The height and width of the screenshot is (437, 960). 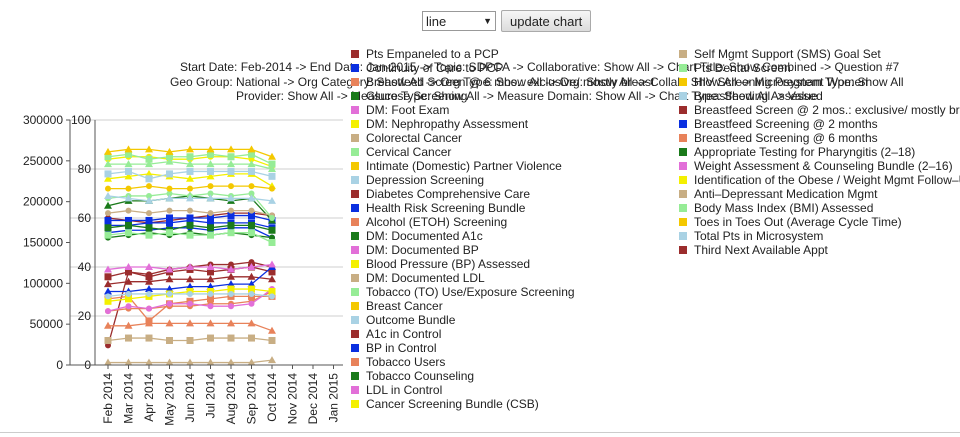 I want to click on legend-entry: Self Mgmt Support (SMS) Goal Set, so click(x=780, y=54).